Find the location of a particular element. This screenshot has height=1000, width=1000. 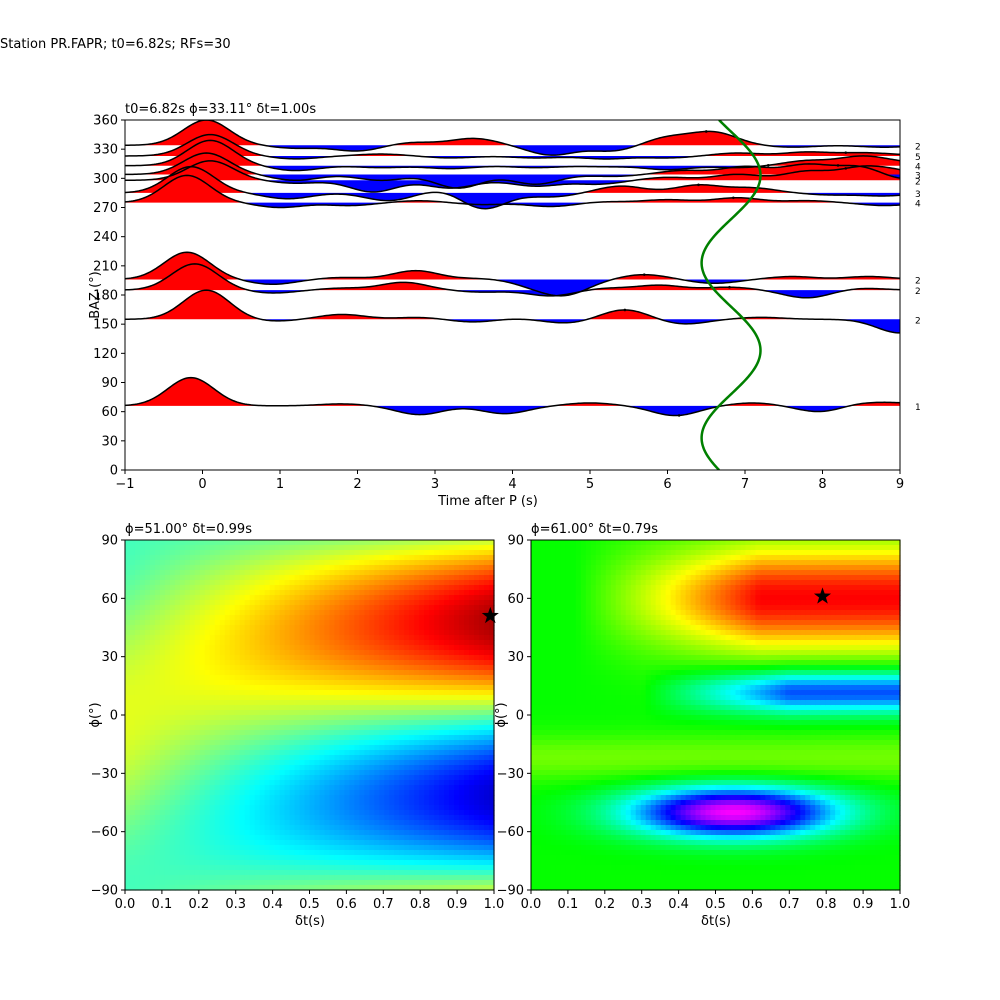

trace-count-label: 4 is located at coordinates (918, 168).